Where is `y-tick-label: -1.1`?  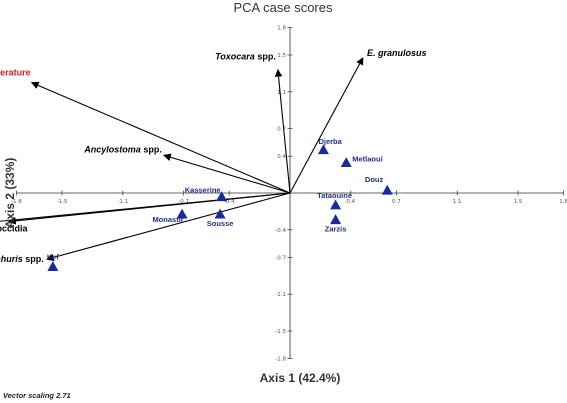
y-tick-label: -1.1 is located at coordinates (280, 295).